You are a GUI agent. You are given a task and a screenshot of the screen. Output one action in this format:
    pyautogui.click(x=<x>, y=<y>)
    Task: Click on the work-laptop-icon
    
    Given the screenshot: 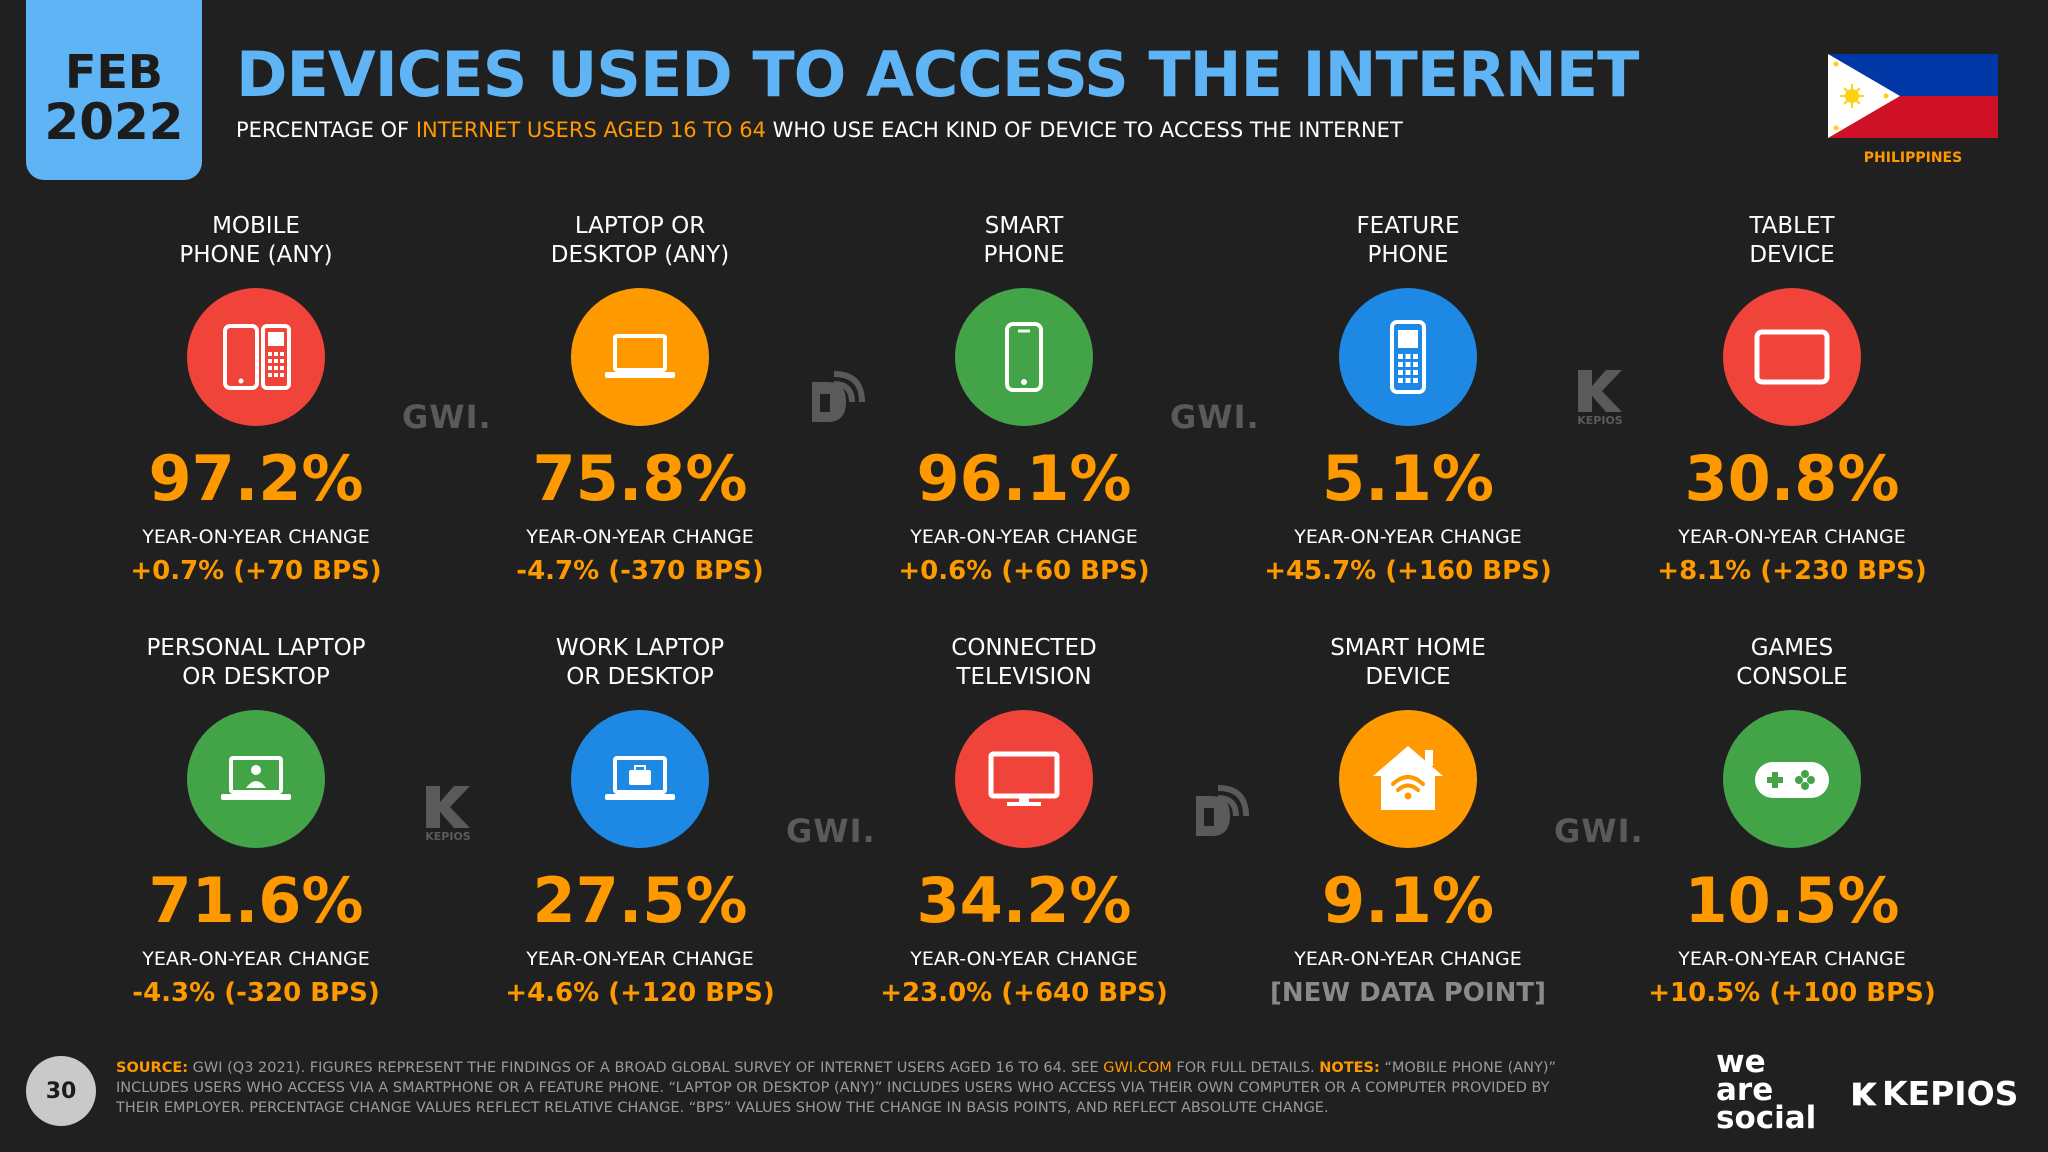 What is the action you would take?
    pyautogui.click(x=640, y=779)
    